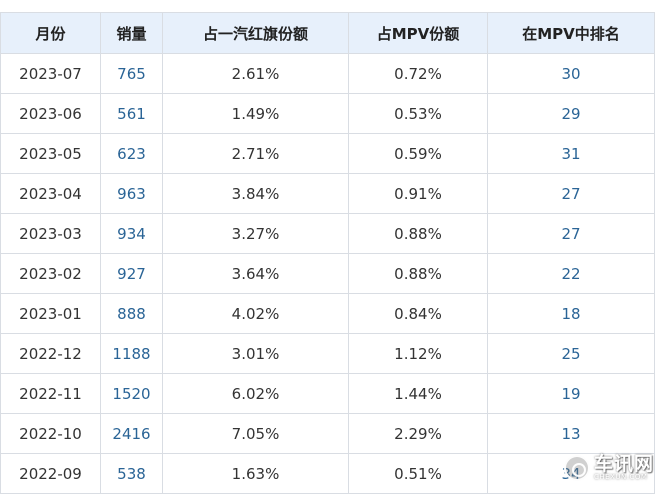  What do you see at coordinates (418, 73) in the screenshot?
I see `cell-mpv-share: 0.72%` at bounding box center [418, 73].